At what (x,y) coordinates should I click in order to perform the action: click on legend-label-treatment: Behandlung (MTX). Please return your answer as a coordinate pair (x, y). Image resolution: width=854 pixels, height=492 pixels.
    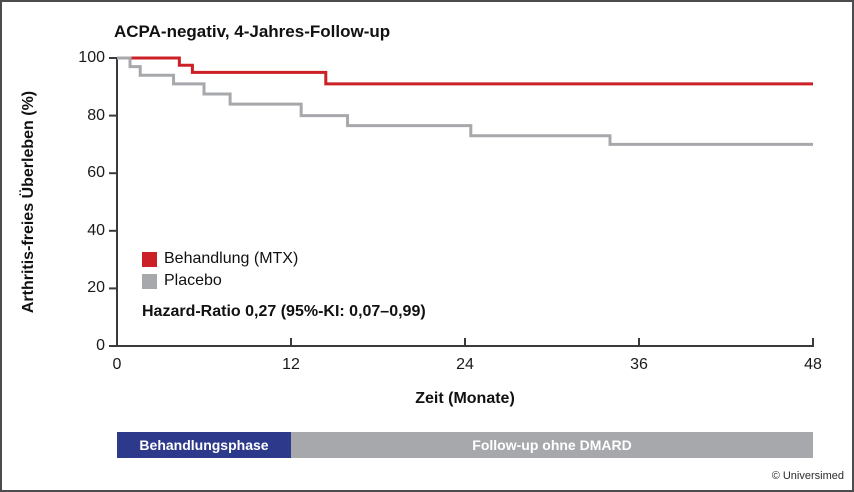
    Looking at the image, I should click on (231, 258).